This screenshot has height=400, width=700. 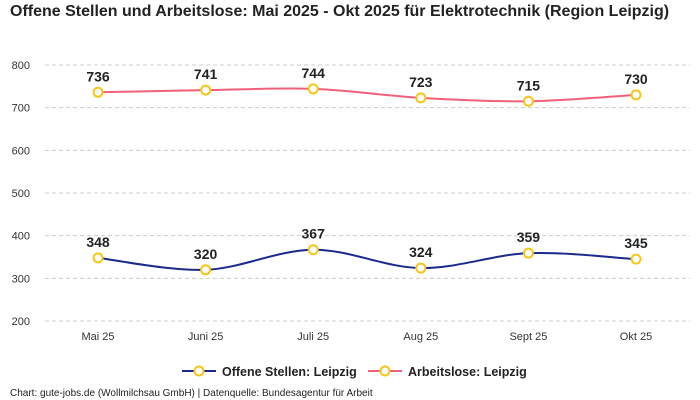 I want to click on data-label: 320, so click(x=206, y=254).